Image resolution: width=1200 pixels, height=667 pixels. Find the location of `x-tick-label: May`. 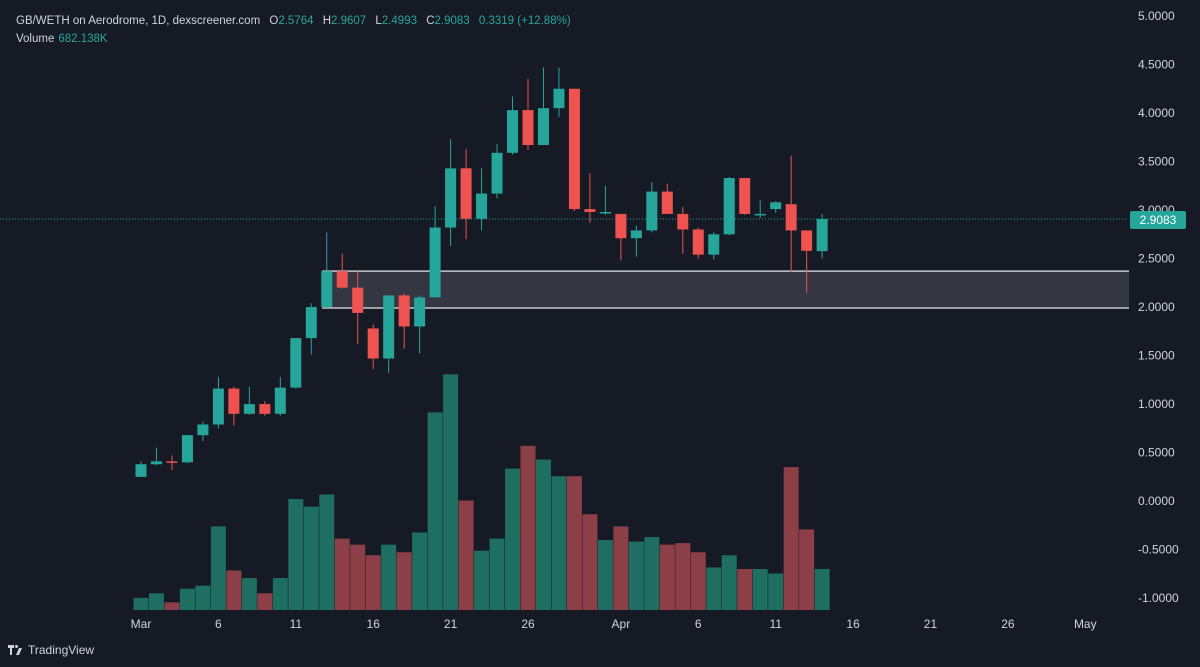

x-tick-label: May is located at coordinates (1085, 624).